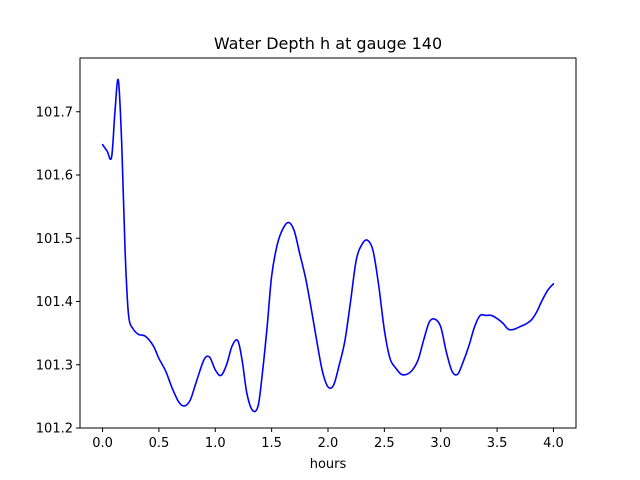 The width and height of the screenshot is (640, 480). I want to click on y-tick-label: 101.5, so click(54, 239).